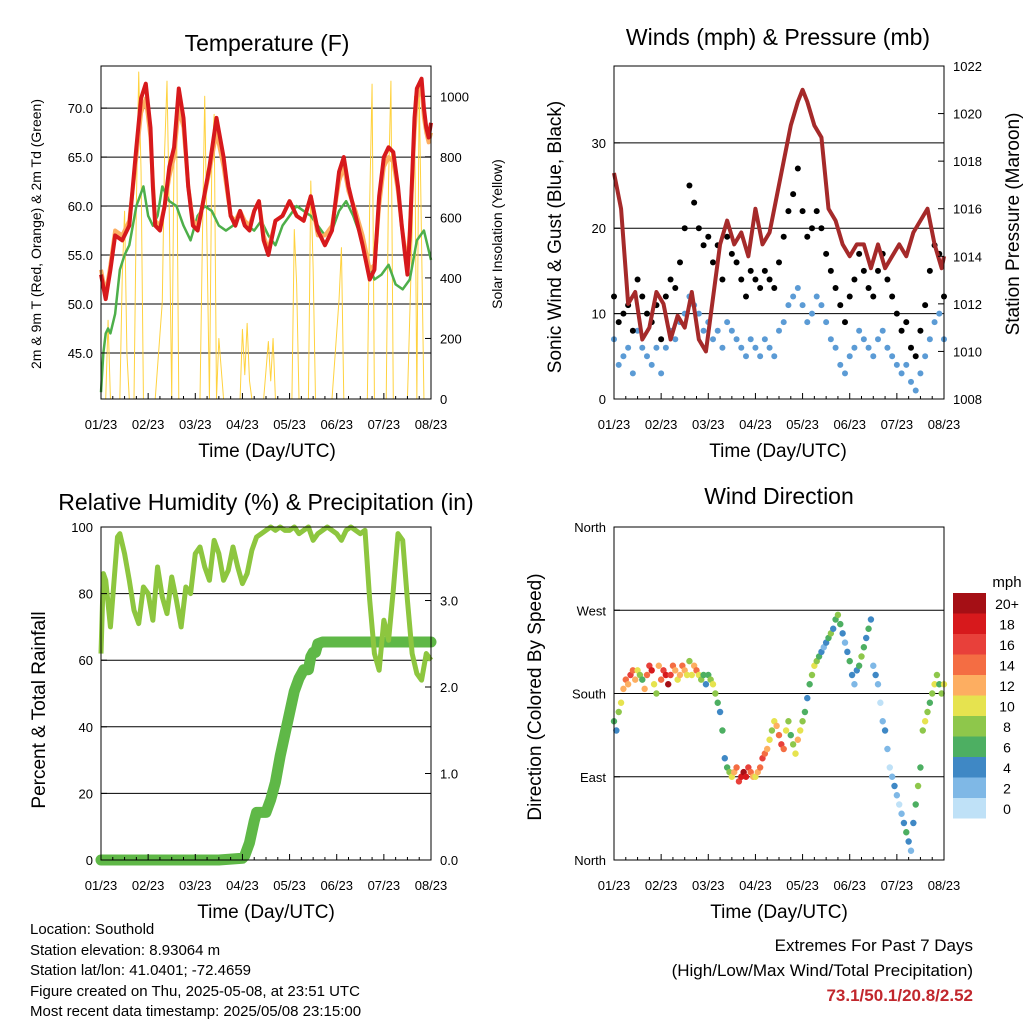  Describe the element at coordinates (779, 693) in the screenshot. I see `direction-grid` at that location.